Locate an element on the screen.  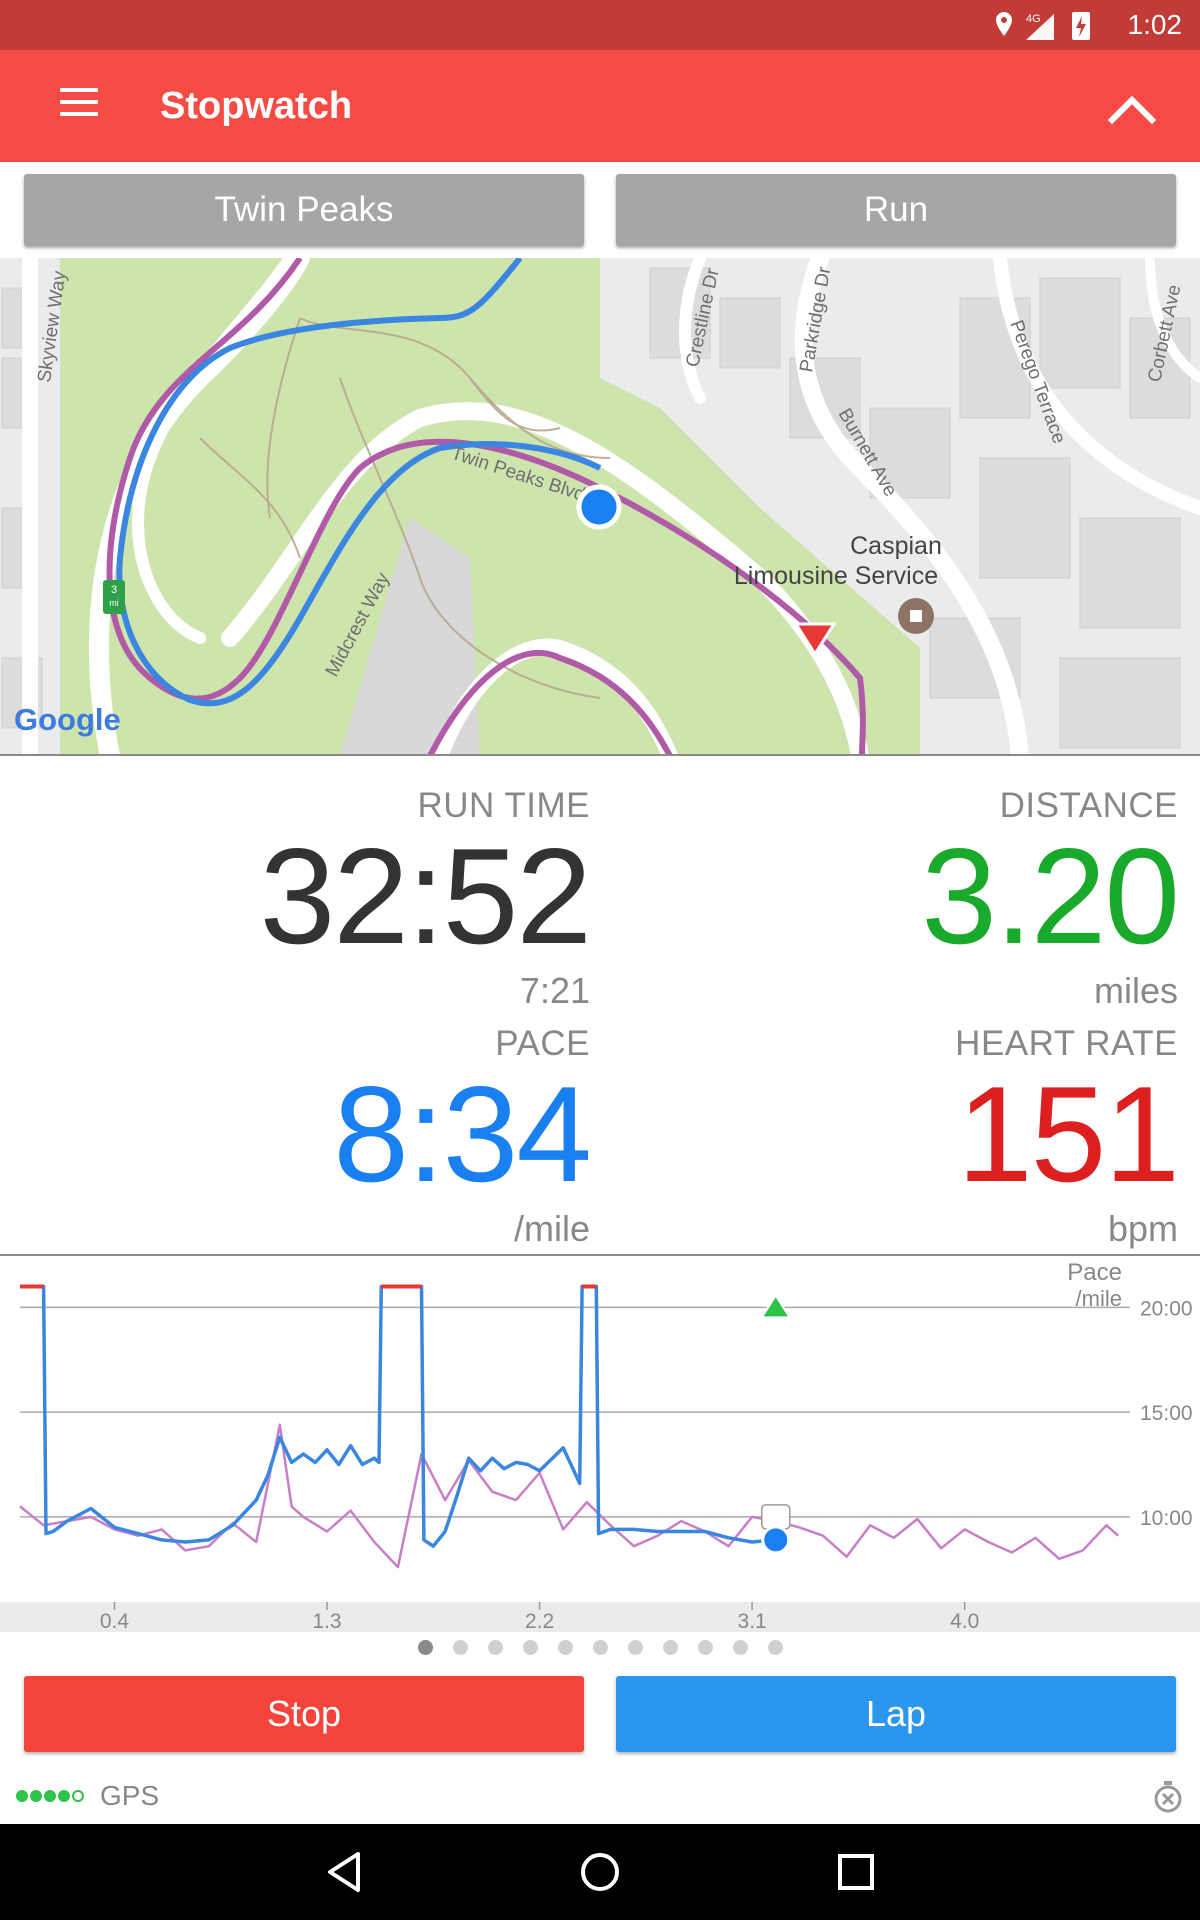
chart-current-position-icon is located at coordinates (776, 1540).